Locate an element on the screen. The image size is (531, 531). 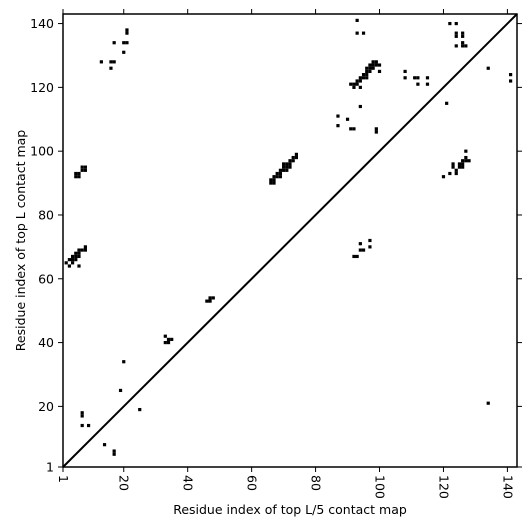
x-tick-label: 100 is located at coordinates (380, 487).